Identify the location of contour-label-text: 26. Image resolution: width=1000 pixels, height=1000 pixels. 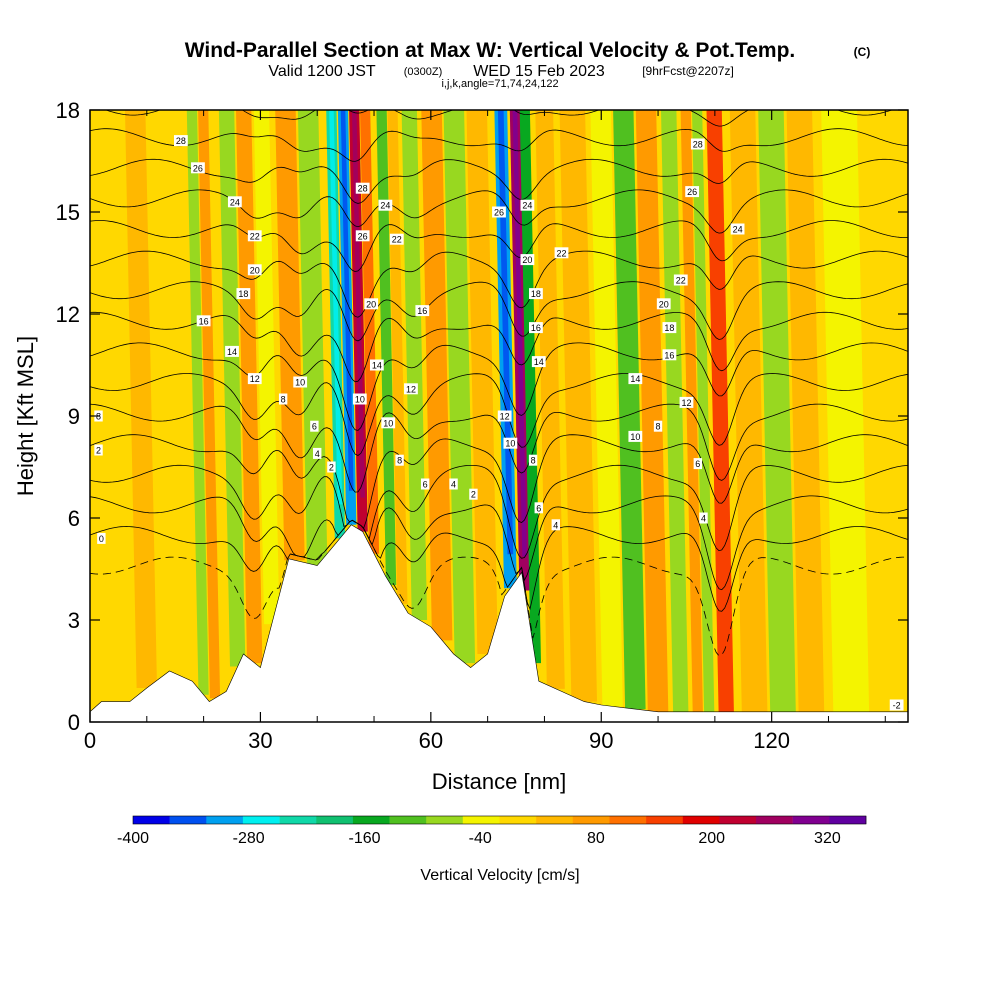
(692, 192).